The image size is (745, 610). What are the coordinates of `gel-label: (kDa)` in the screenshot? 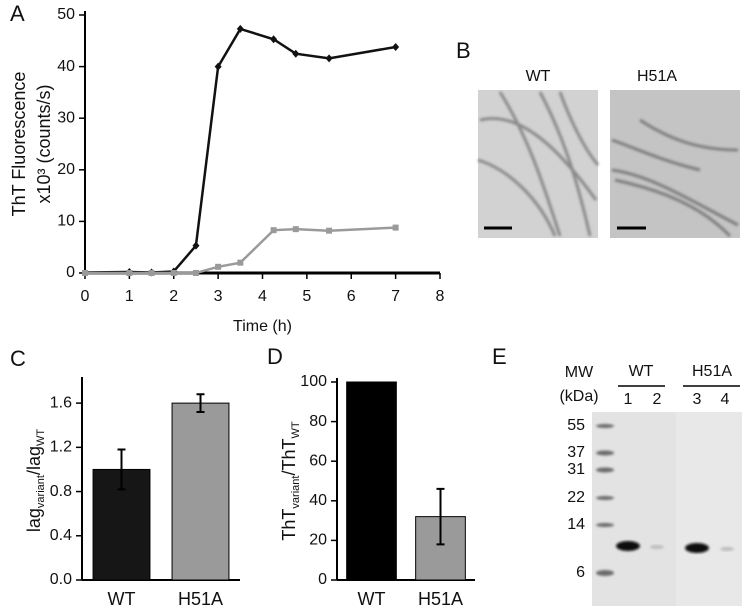 It's located at (578, 396).